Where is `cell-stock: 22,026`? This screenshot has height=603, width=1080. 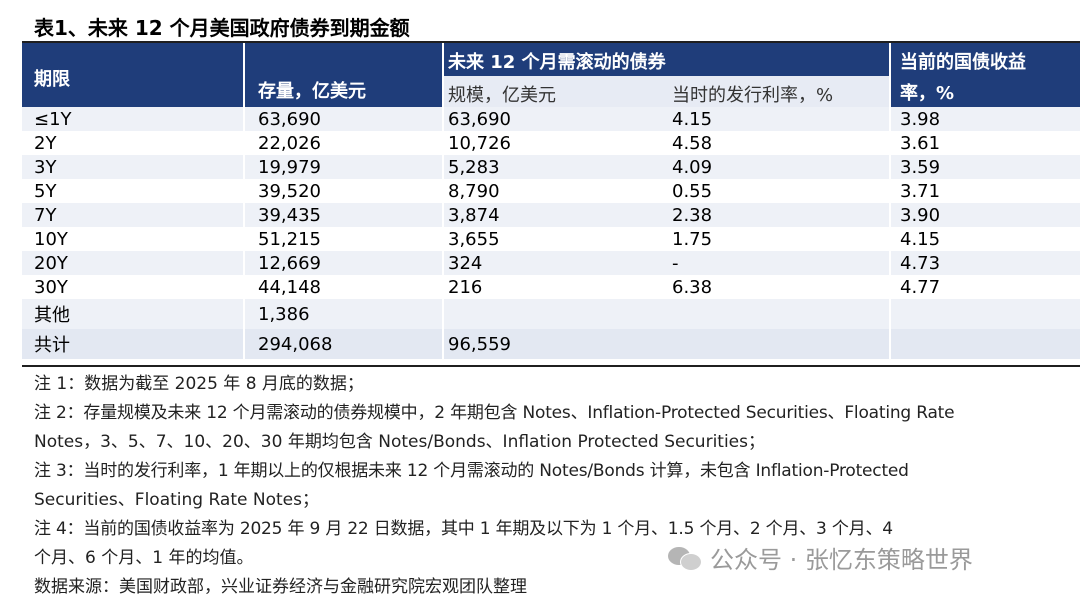
cell-stock: 22,026 is located at coordinates (289, 143).